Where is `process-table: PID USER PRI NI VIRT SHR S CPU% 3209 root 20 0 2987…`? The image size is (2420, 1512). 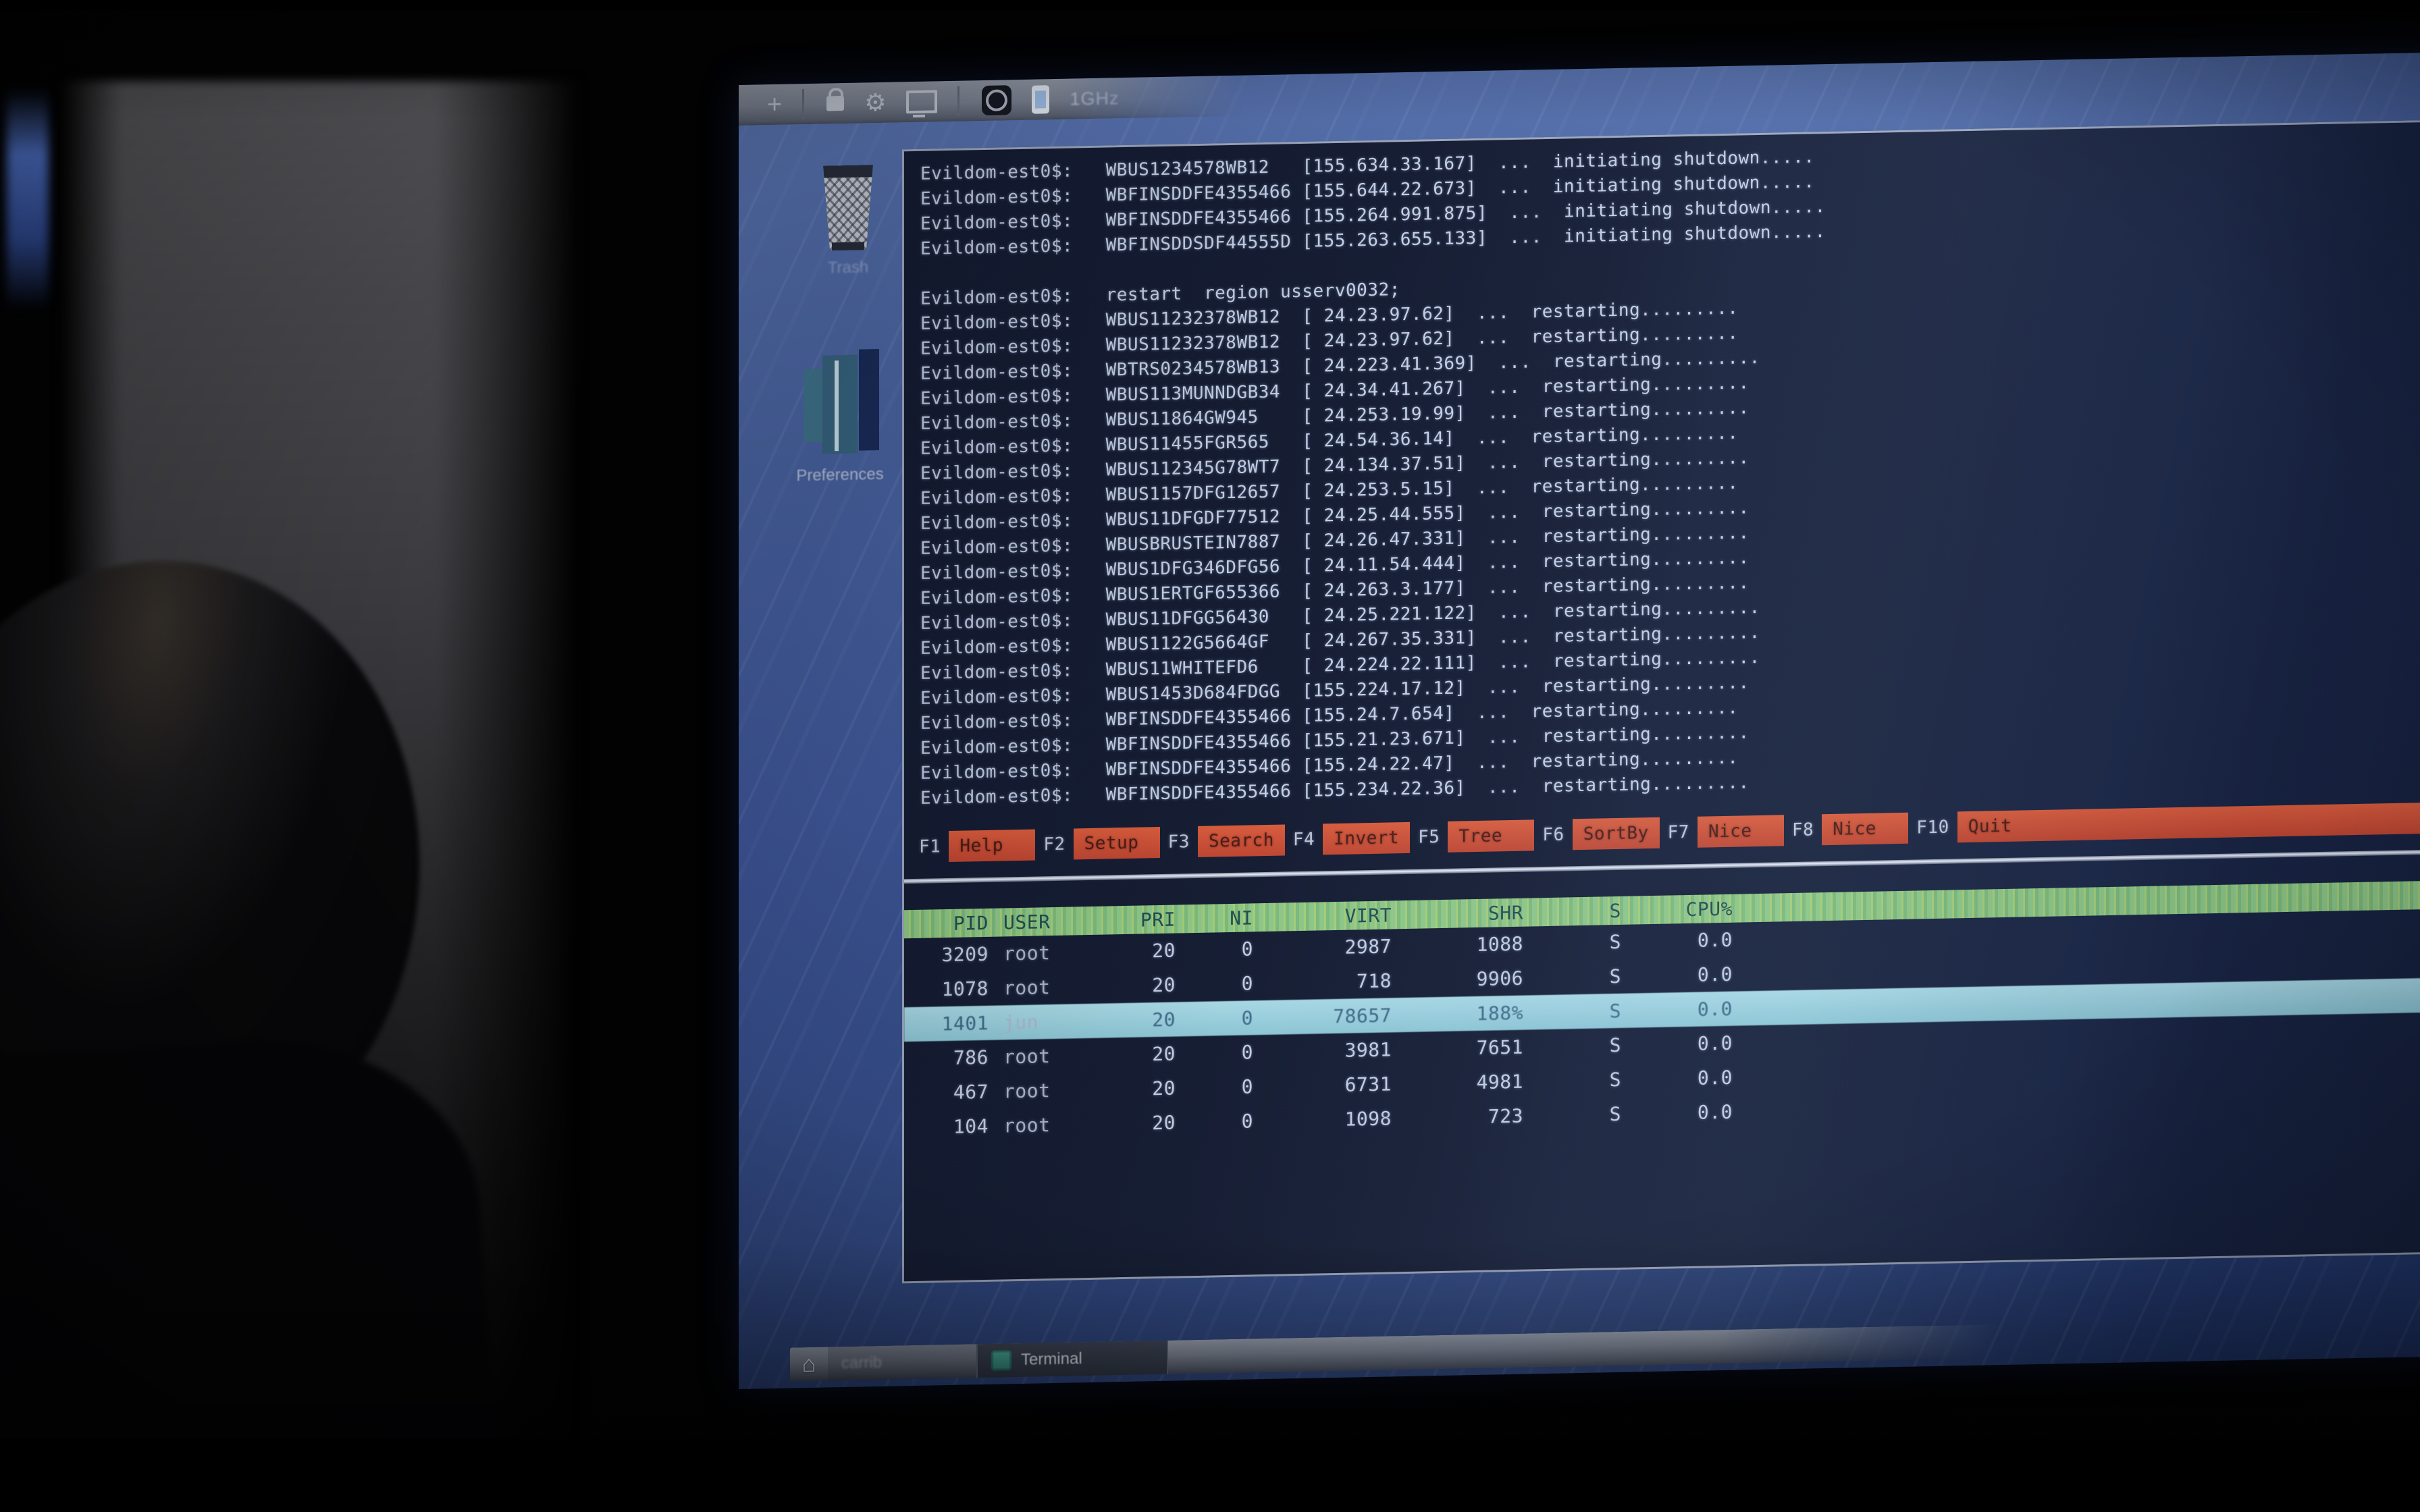 process-table: PID USER PRI NI VIRT SHR S CPU% 3209 root 20 0 2987… is located at coordinates (1662, 1011).